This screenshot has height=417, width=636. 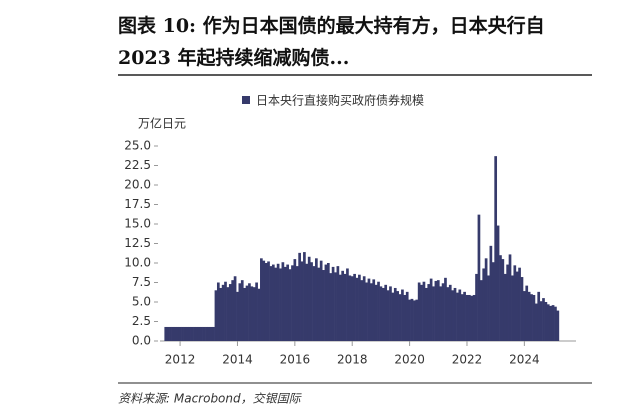 I want to click on x-tick-label: 2024, so click(x=524, y=360).